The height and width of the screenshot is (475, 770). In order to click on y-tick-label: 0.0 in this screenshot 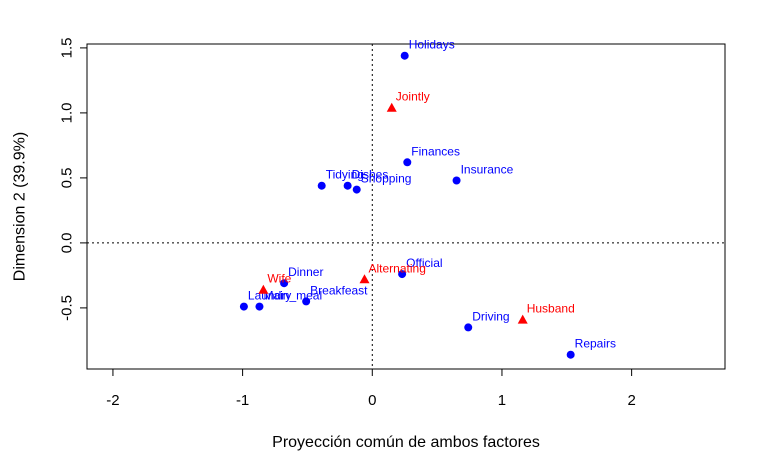, I will do `click(67, 242)`.